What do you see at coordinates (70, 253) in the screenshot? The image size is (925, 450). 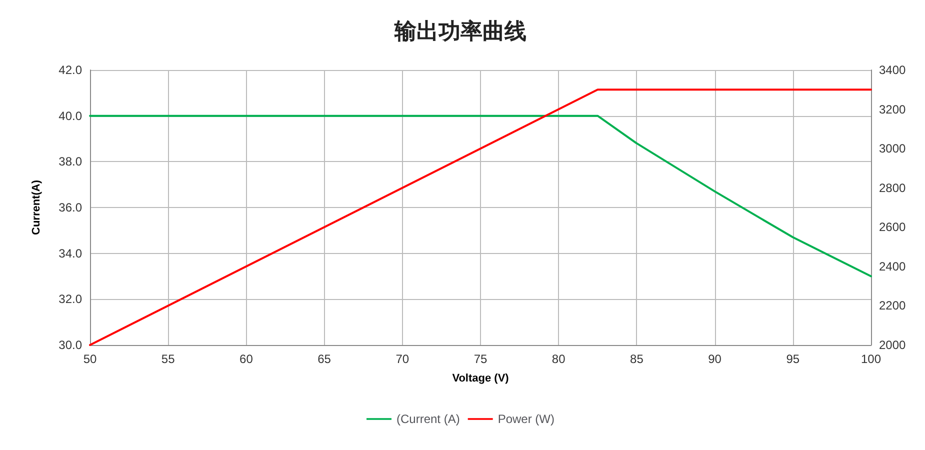 I see `y-tick-label: 34.0` at bounding box center [70, 253].